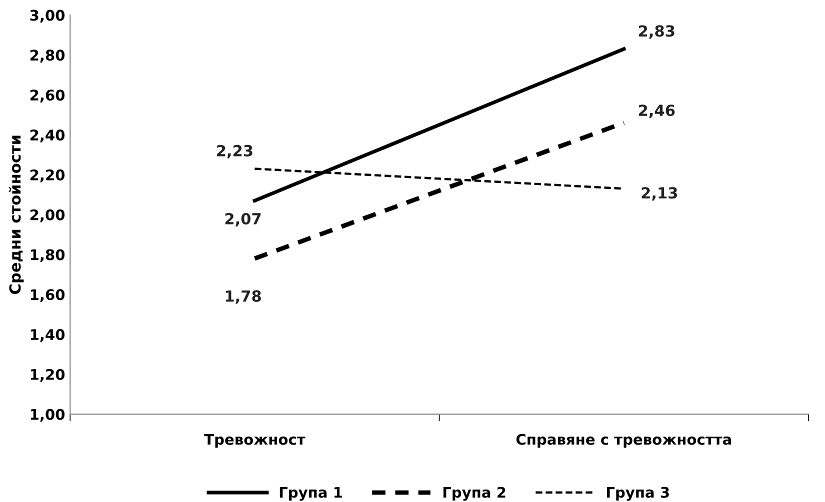 The height and width of the screenshot is (502, 825). What do you see at coordinates (657, 111) in the screenshot?
I see `data-label: 2,46` at bounding box center [657, 111].